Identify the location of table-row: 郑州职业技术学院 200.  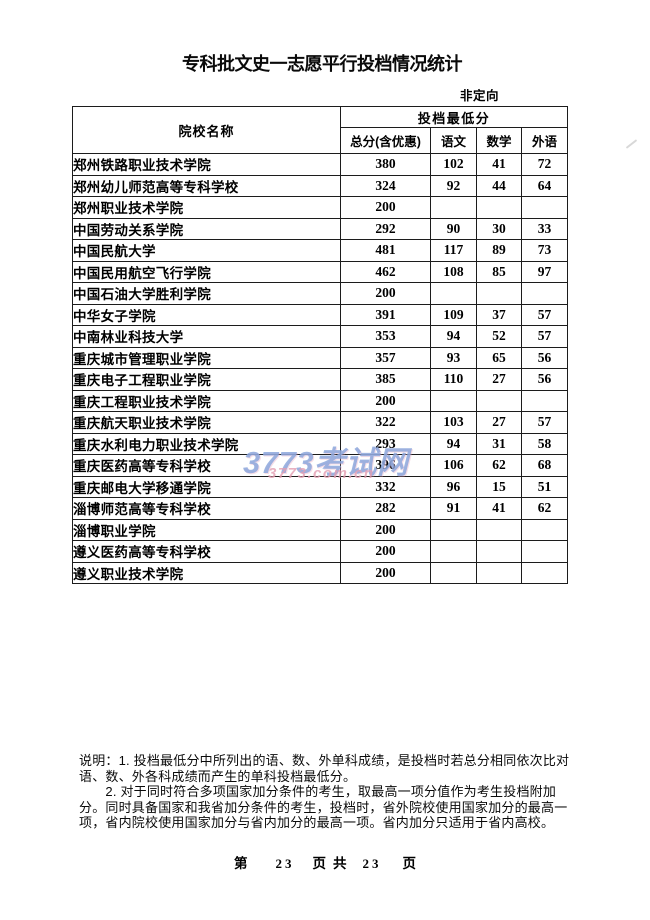
(320, 207).